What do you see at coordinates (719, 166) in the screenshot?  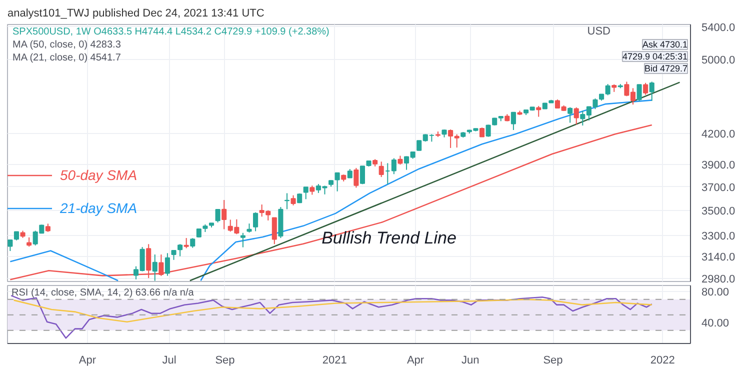 I see `y-tick-label: 3900.0` at bounding box center [719, 166].